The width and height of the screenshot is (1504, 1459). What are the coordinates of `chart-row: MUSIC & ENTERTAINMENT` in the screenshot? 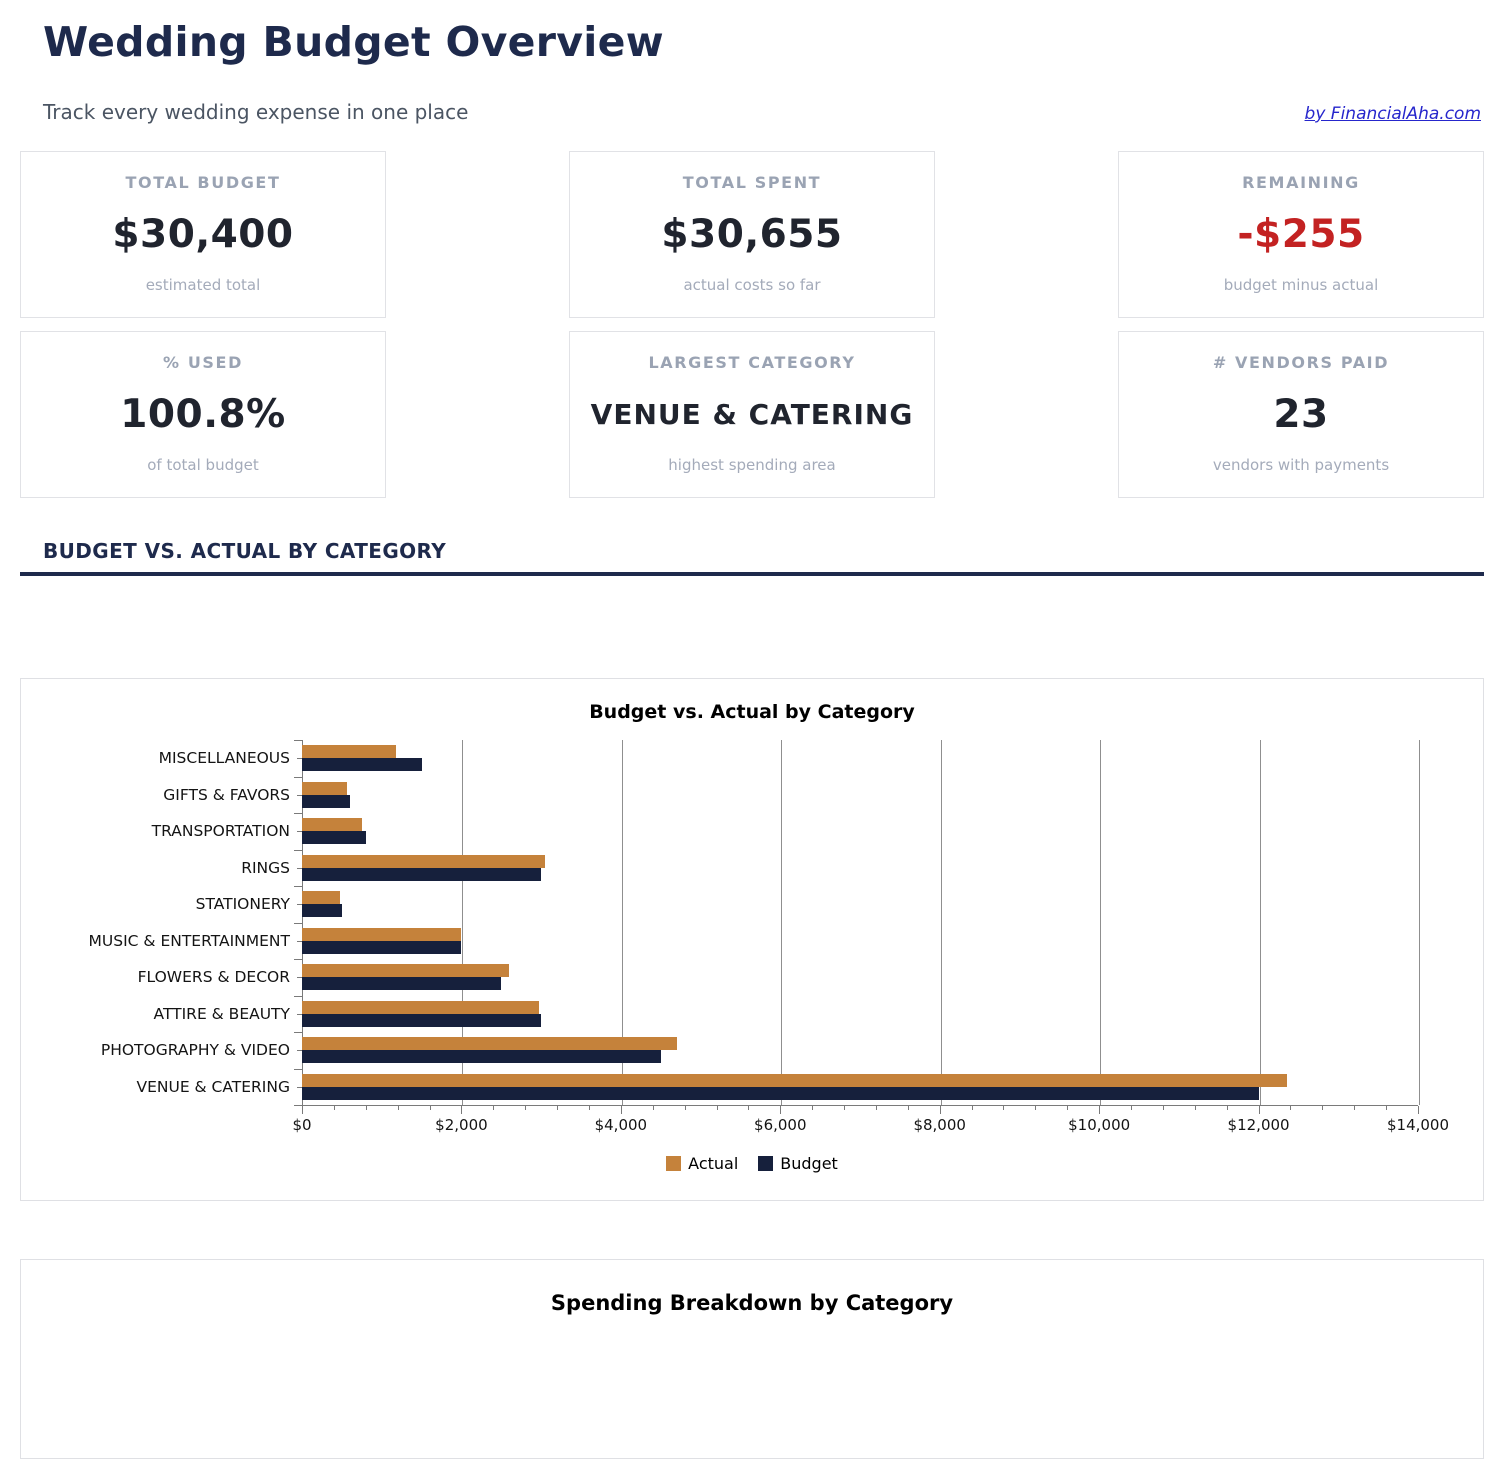 It's located at (752, 941).